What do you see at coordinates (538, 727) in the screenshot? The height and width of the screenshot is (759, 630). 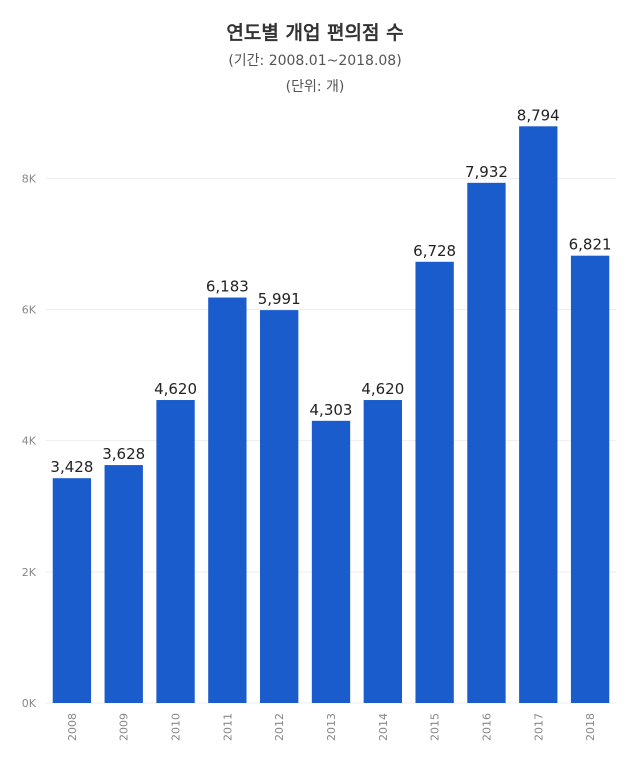 I see `x-tick-label: 2017` at bounding box center [538, 727].